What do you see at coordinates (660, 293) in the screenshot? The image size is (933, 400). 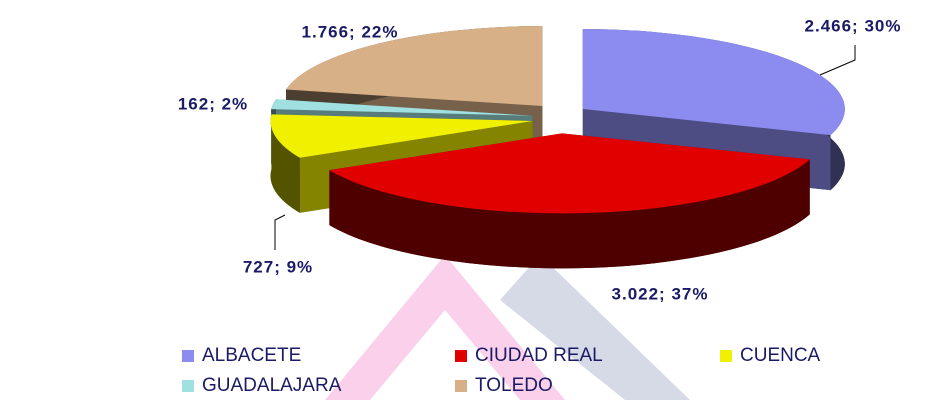 I see `data-label: 3.022; 37%` at bounding box center [660, 293].